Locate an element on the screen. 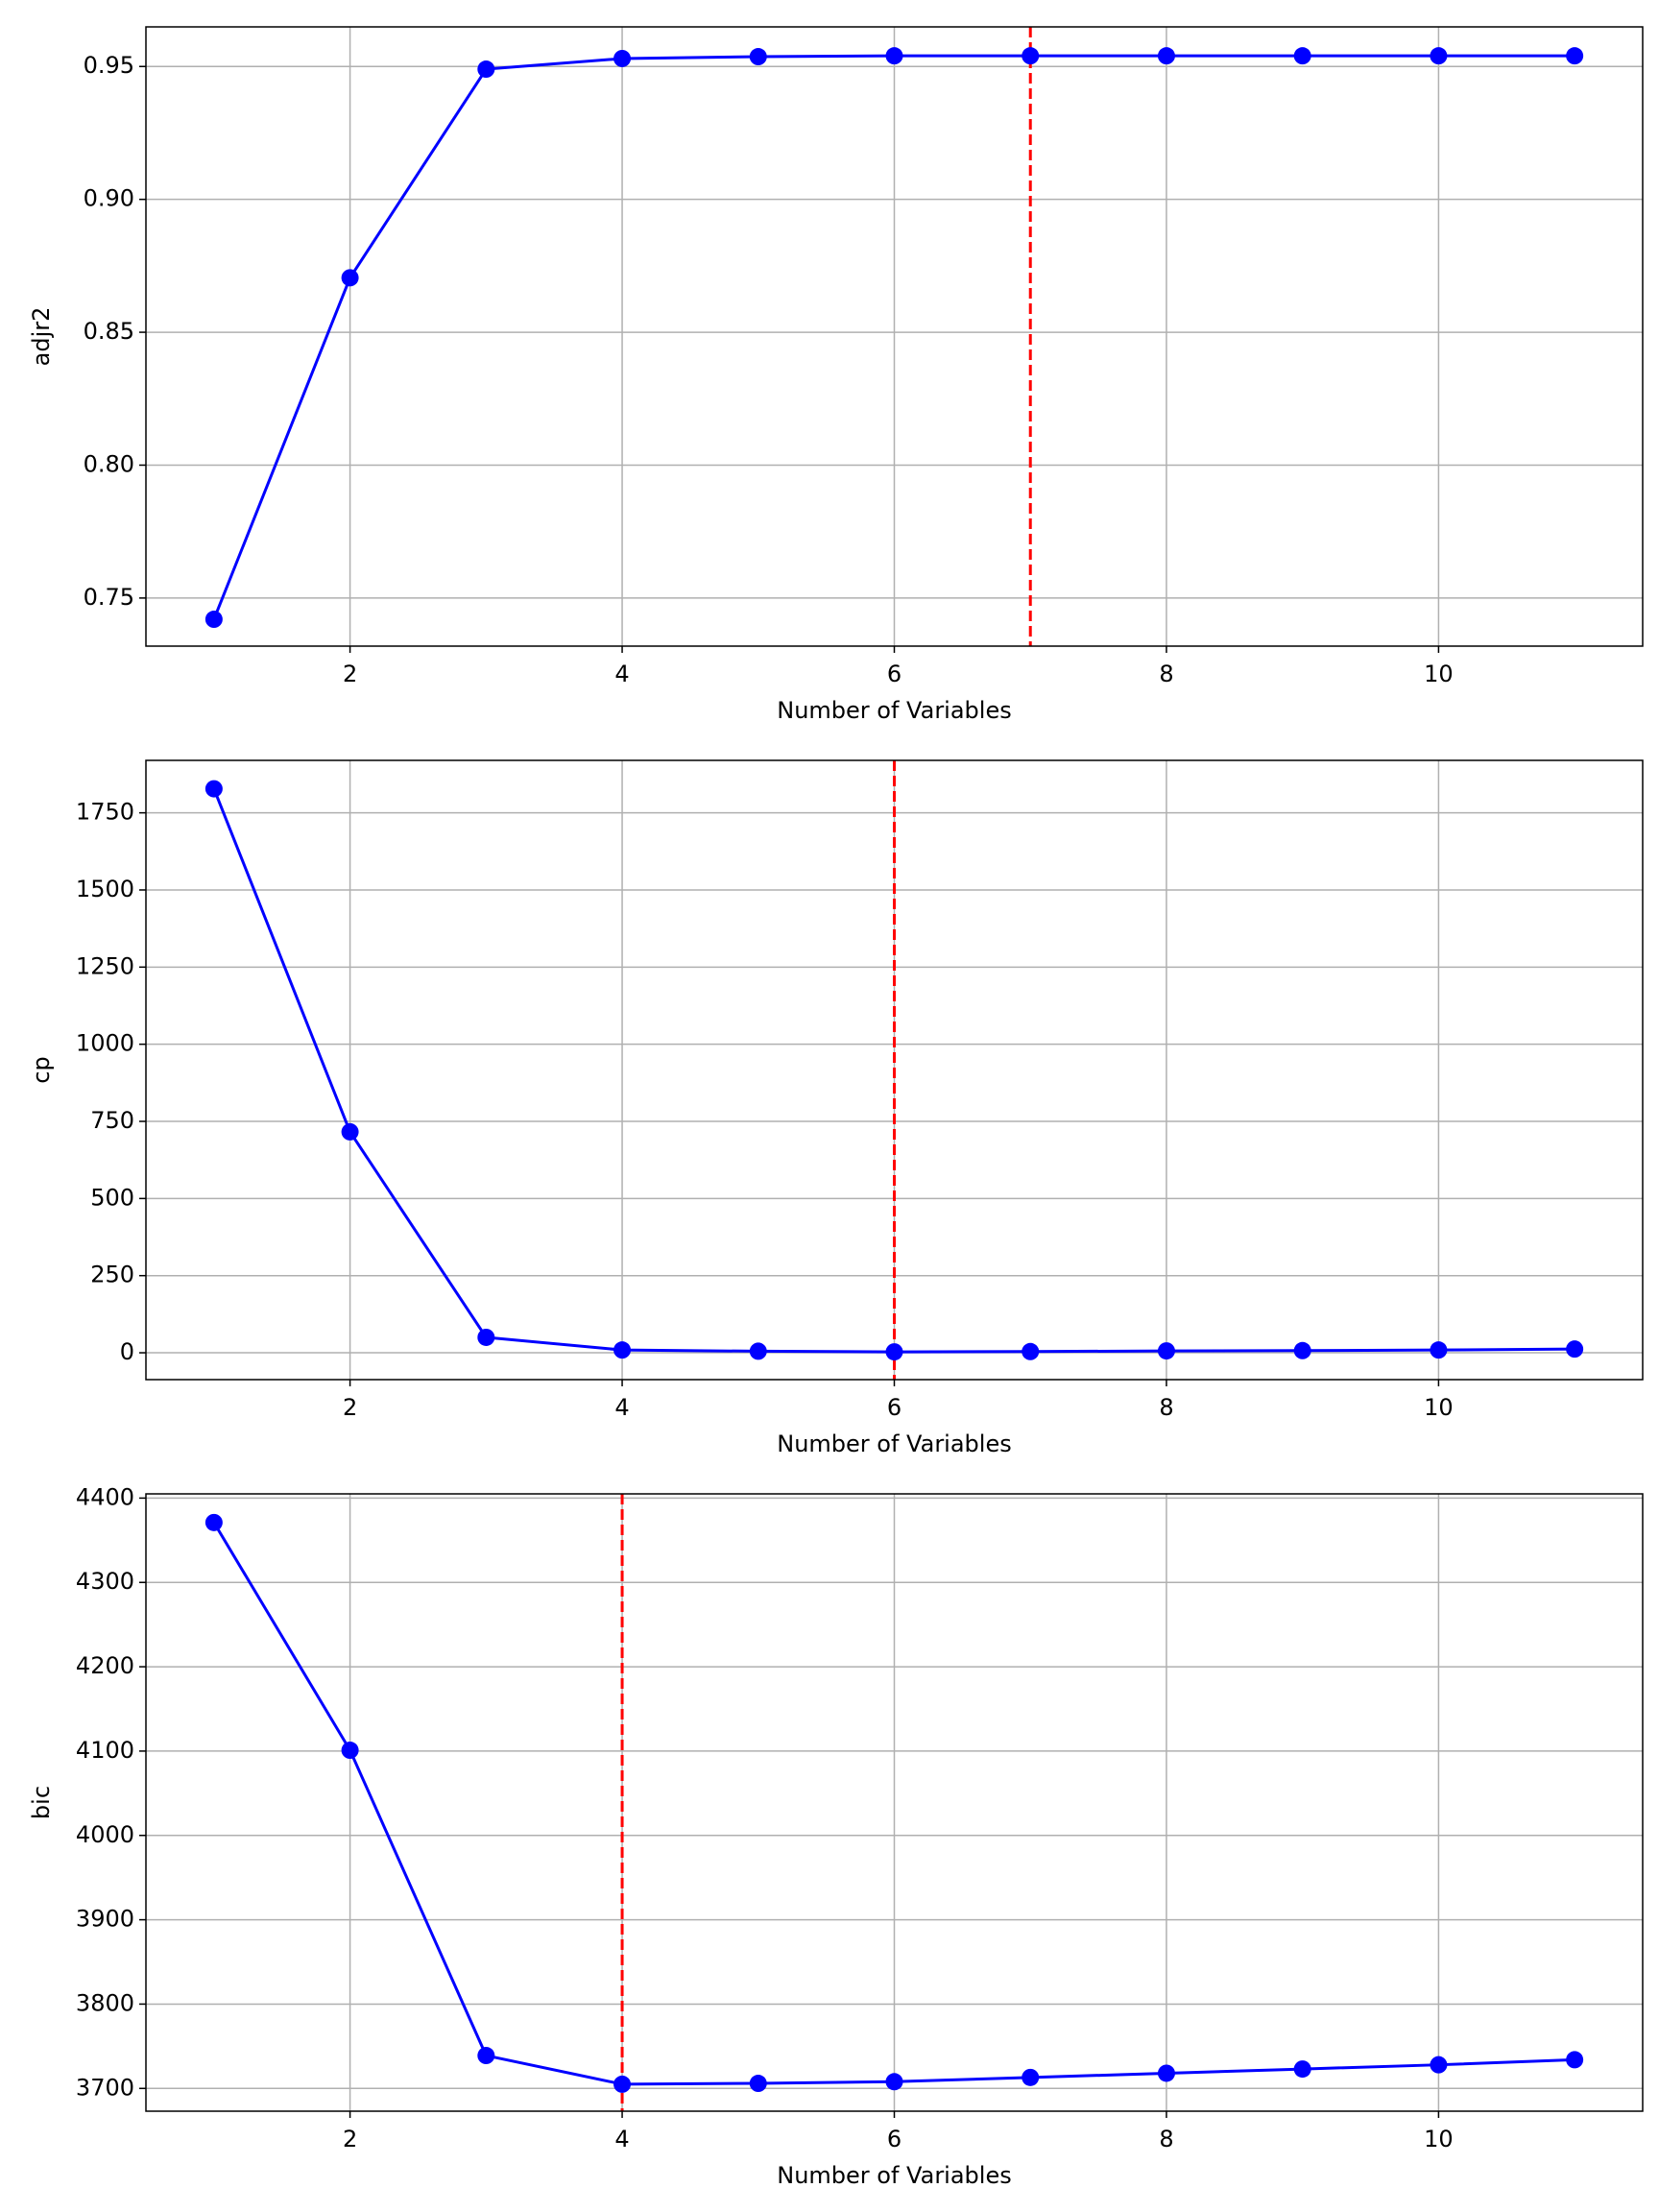  y-axis-label: bic is located at coordinates (41, 1802).